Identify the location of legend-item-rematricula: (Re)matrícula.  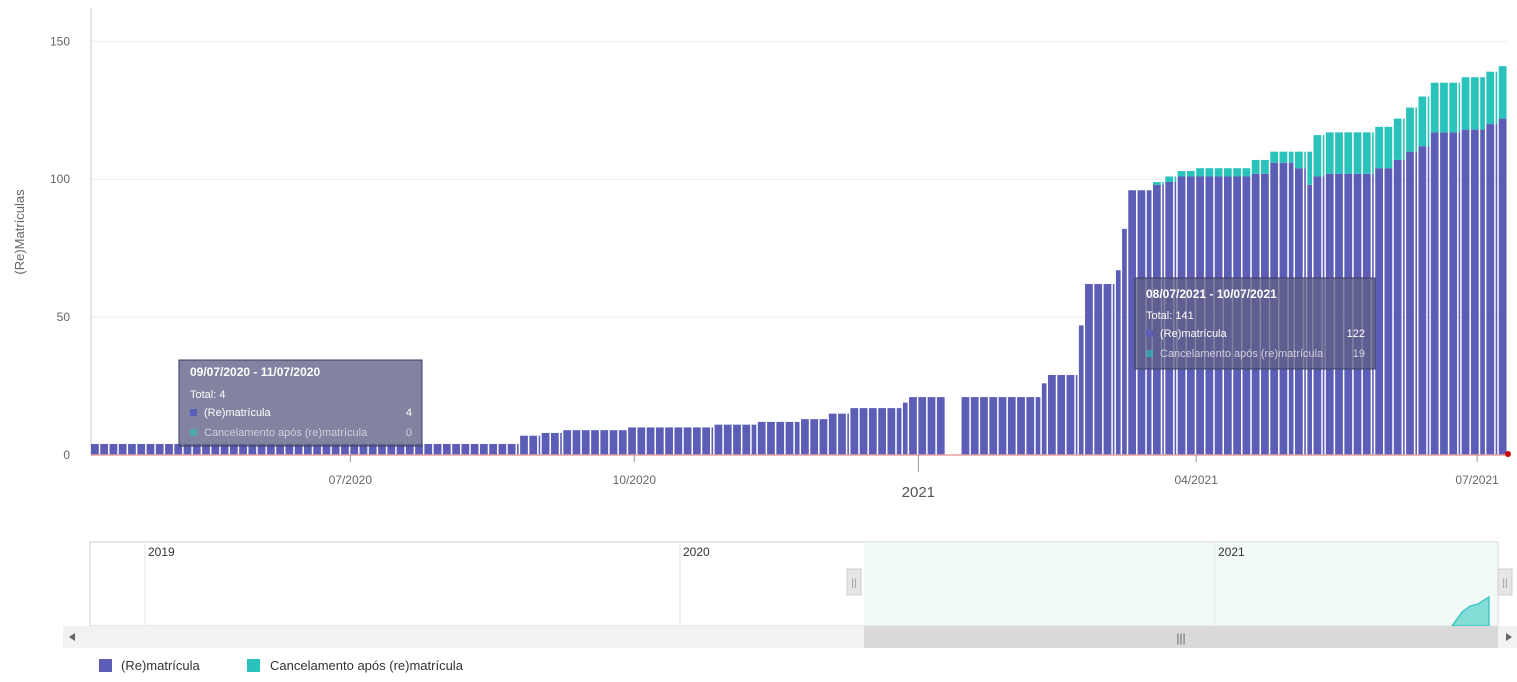
(150, 665).